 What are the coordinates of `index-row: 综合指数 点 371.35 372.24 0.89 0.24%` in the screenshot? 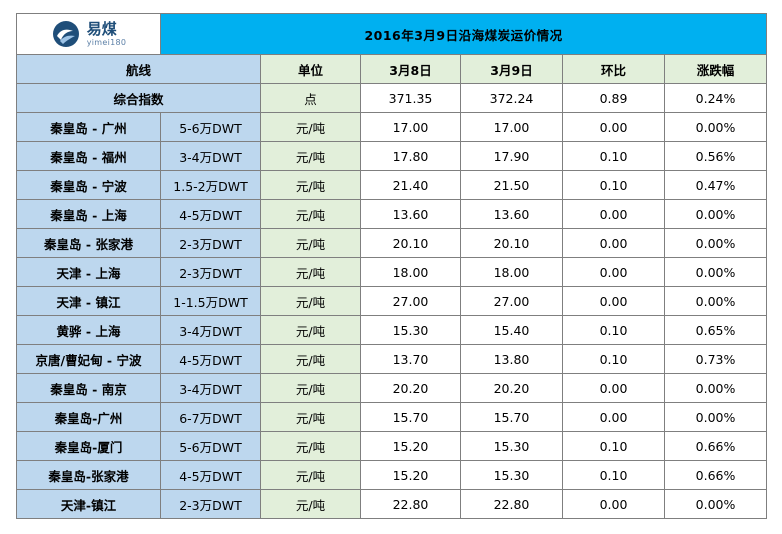 It's located at (392, 98).